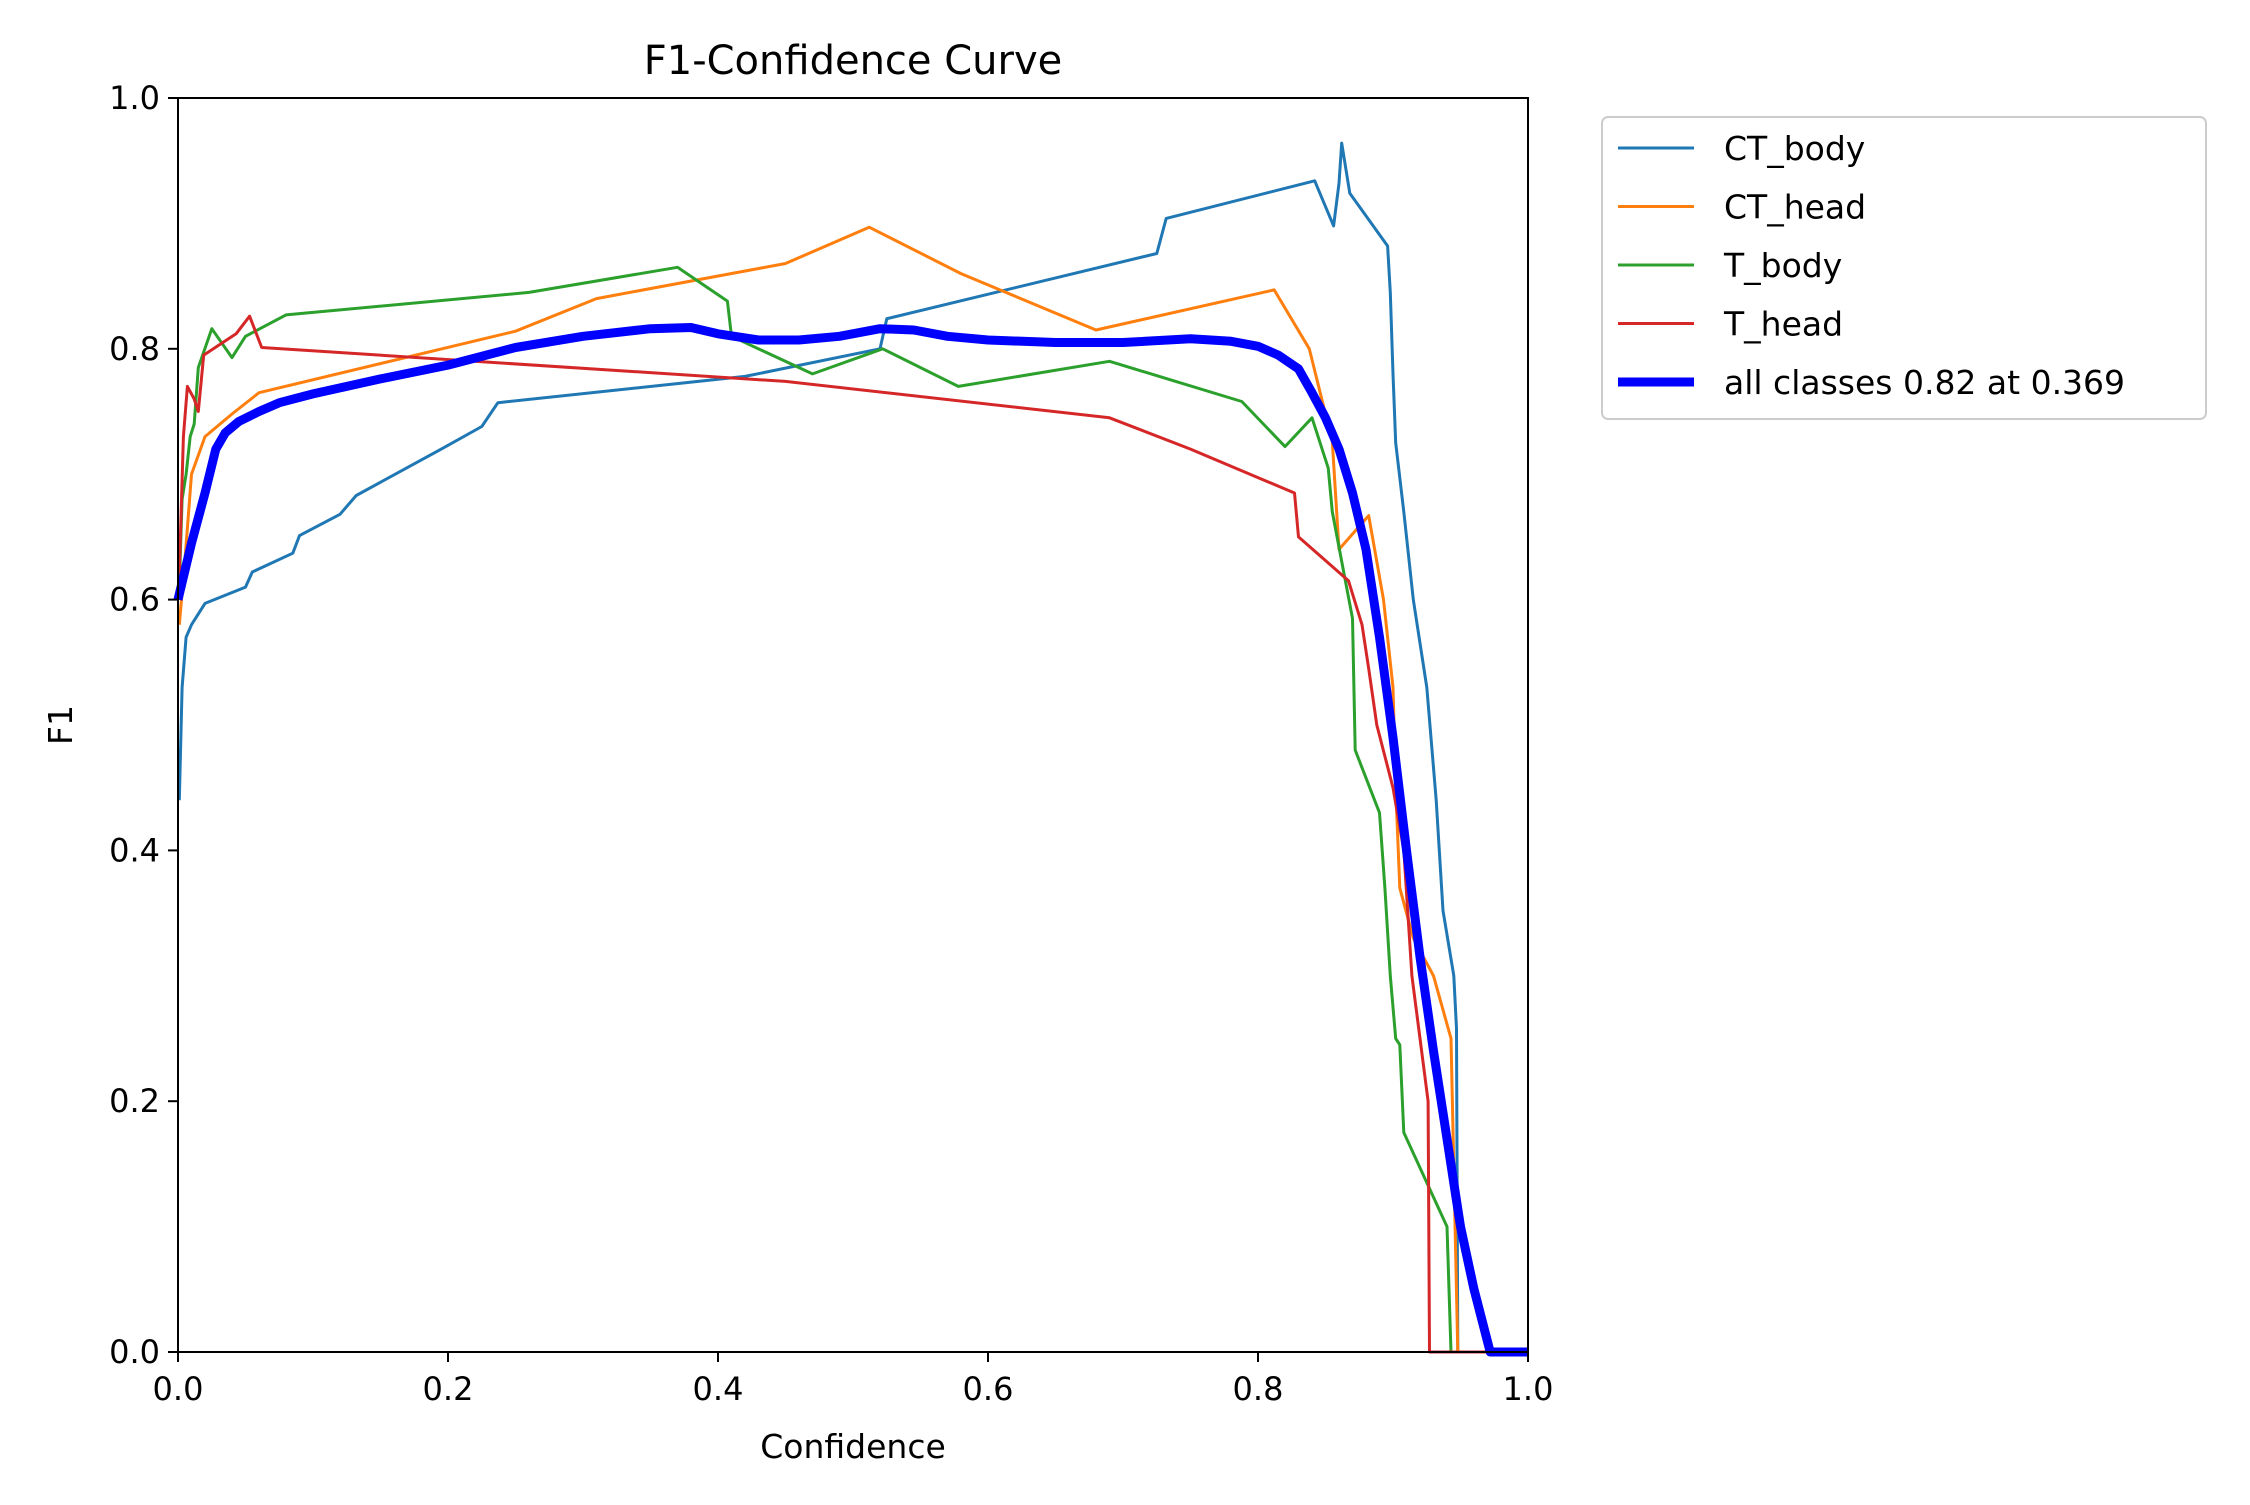 This screenshot has width=2250, height=1505. What do you see at coordinates (143, 725) in the screenshot?
I see `y-axis-ticks: 0.0 0.2 0.4 0.6 0.8 1.0` at bounding box center [143, 725].